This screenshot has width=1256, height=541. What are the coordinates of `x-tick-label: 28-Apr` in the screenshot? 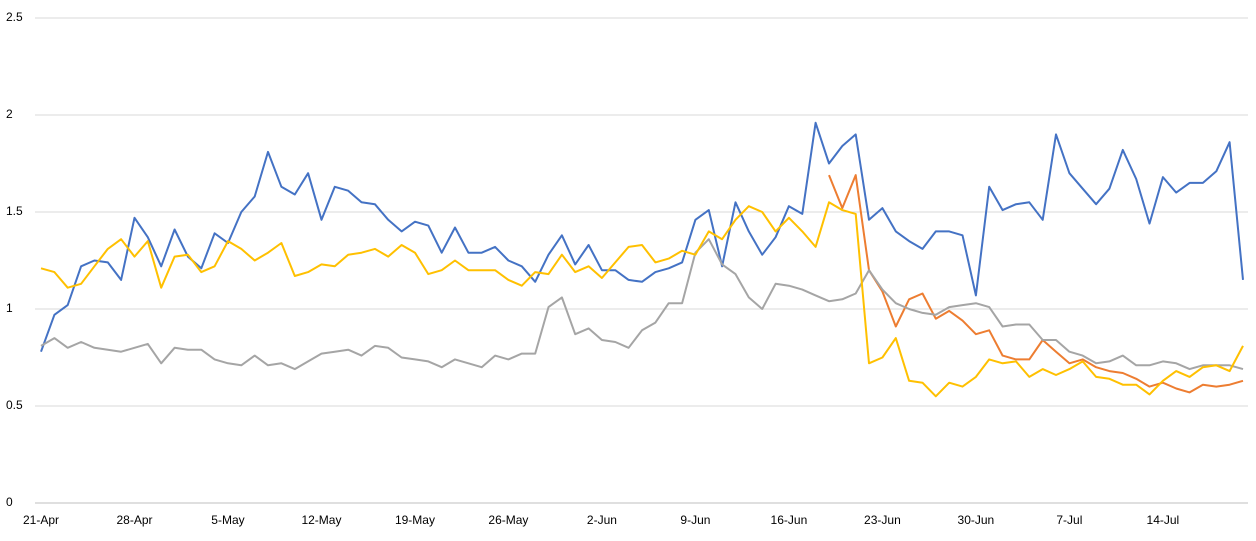 It's located at (134, 520).